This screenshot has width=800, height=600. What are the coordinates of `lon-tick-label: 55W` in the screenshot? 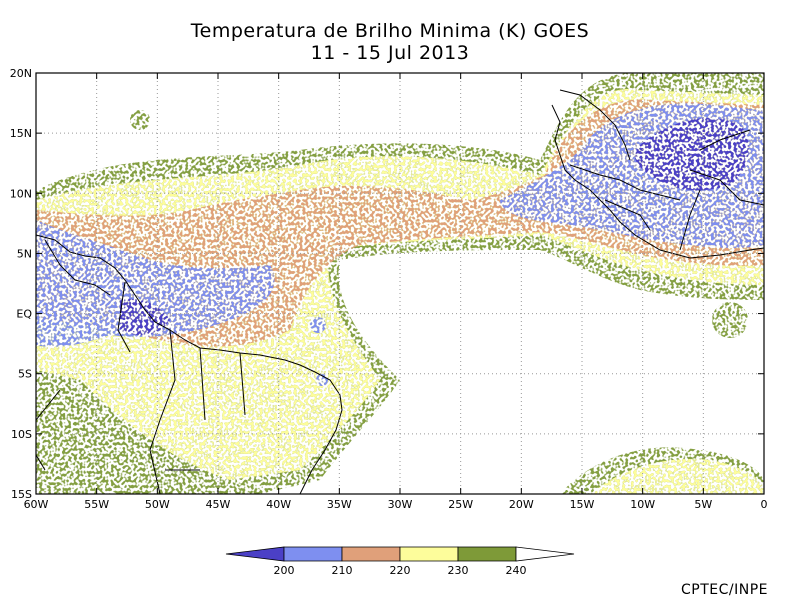 It's located at (96, 504).